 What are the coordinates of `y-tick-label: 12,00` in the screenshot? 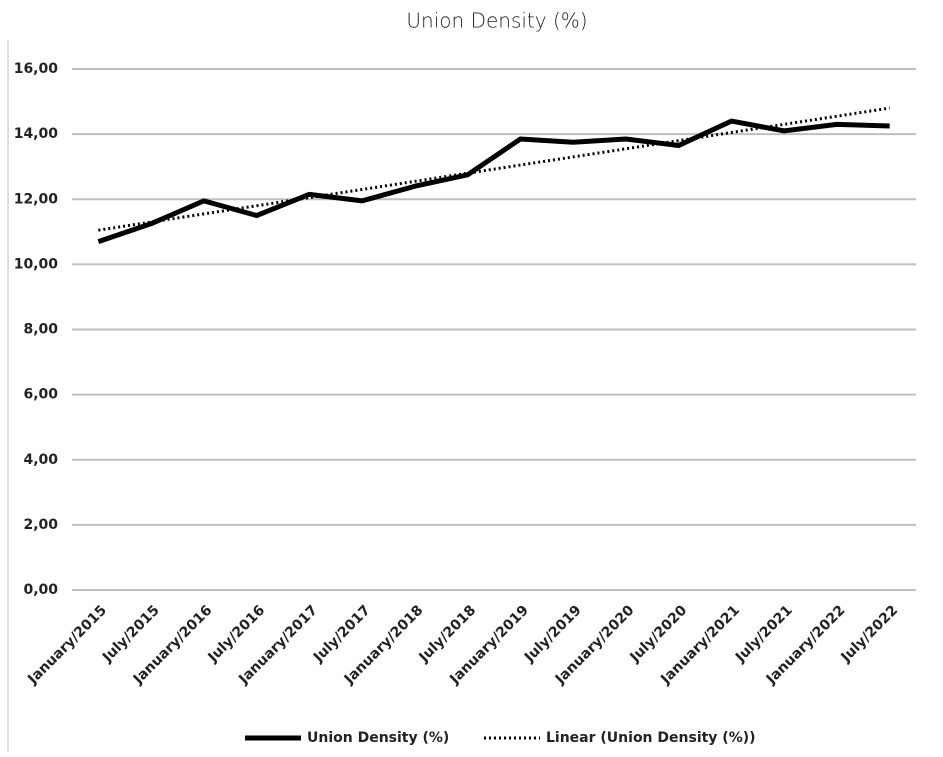 It's located at (36, 199).